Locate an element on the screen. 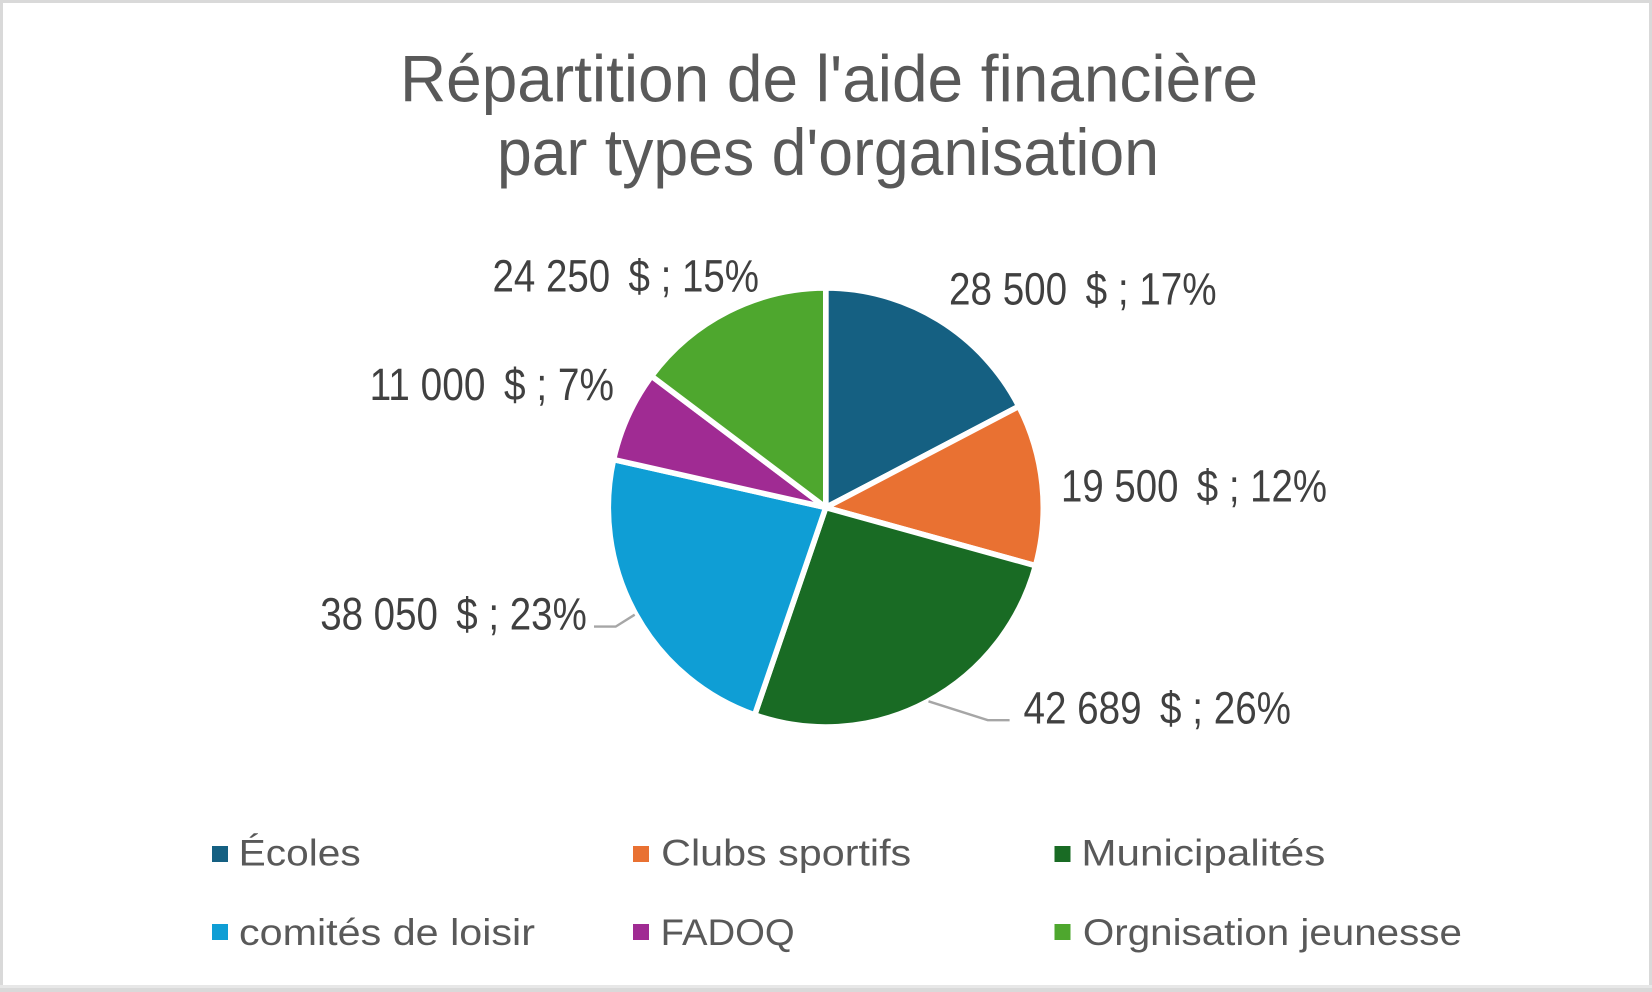  svg-text: par types d'organisation is located at coordinates (828, 152).